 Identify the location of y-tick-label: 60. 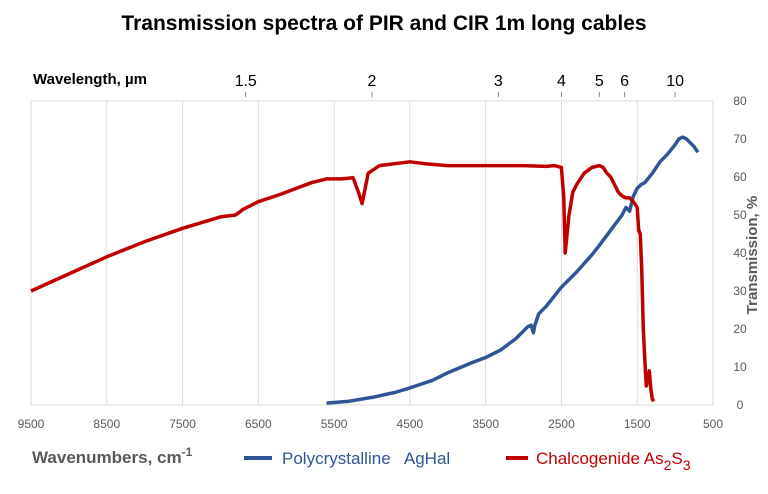
(740, 177).